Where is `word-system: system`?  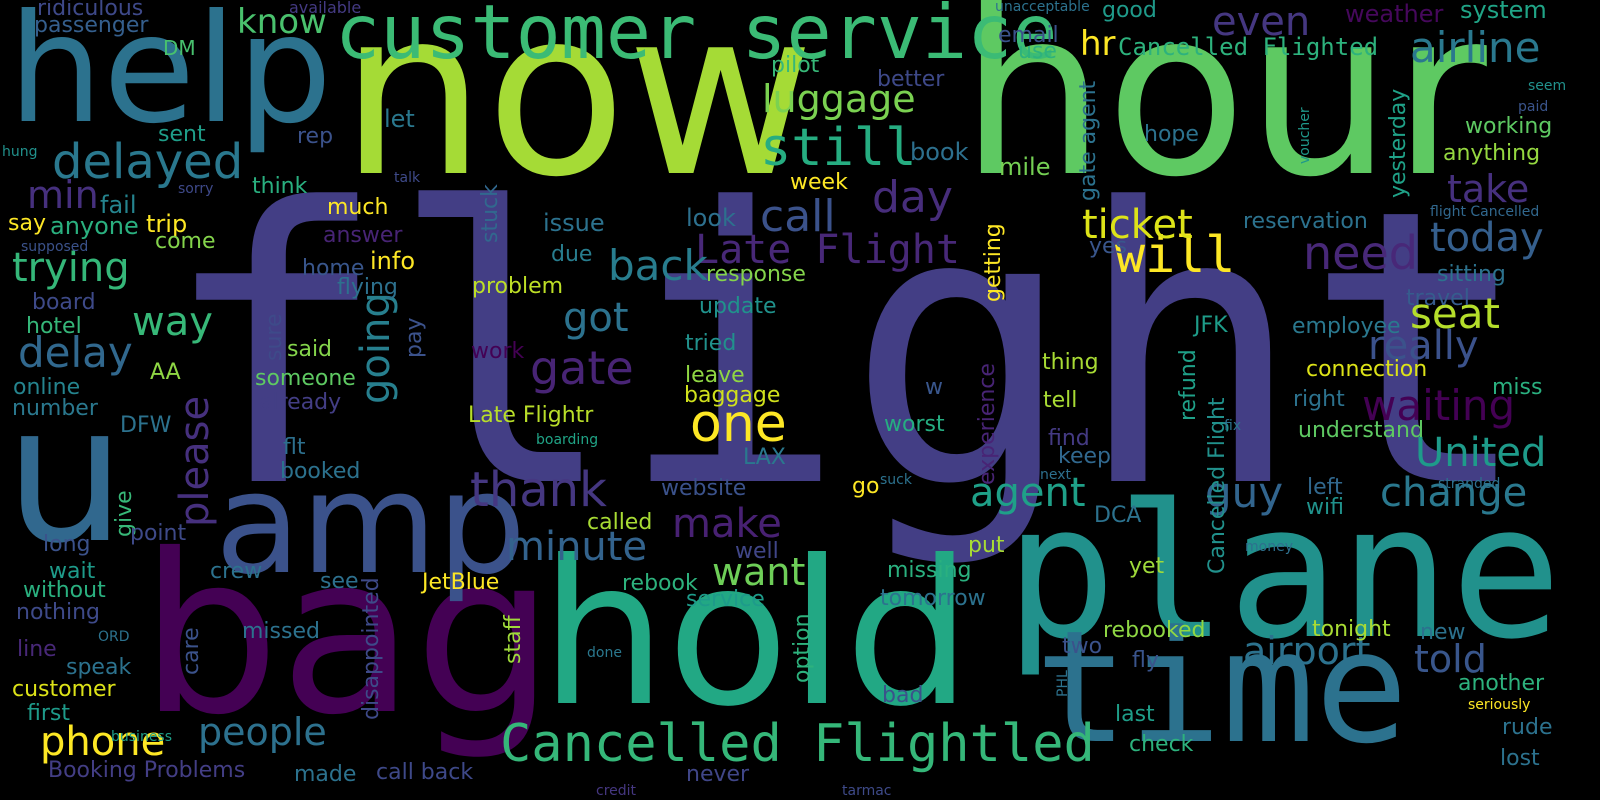 word-system: system is located at coordinates (1503, 12).